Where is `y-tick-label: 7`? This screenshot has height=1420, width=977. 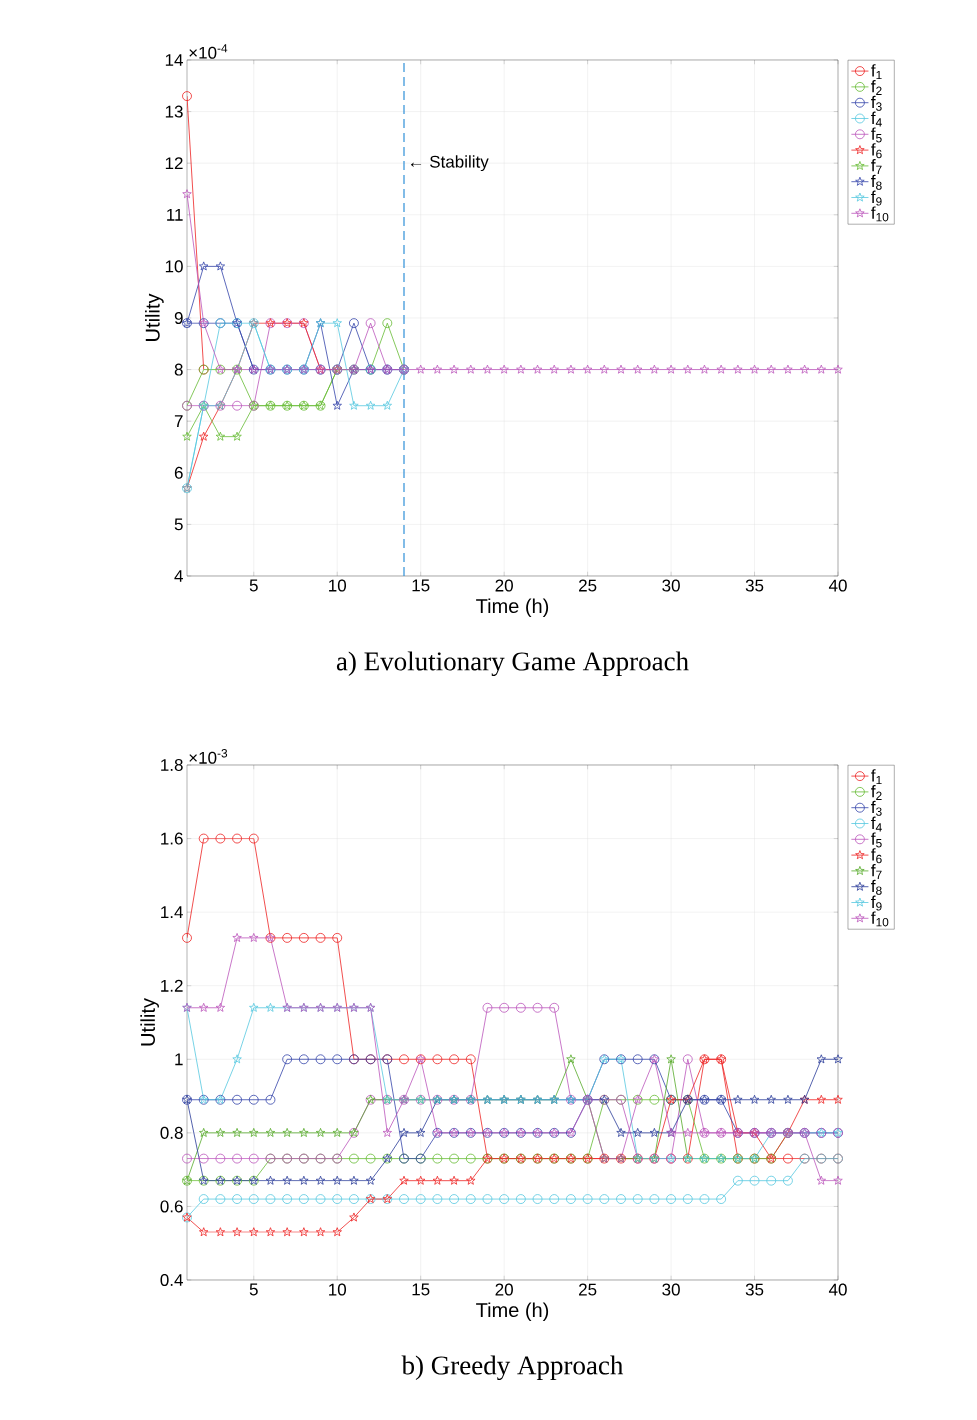 y-tick-label: 7 is located at coordinates (178, 421).